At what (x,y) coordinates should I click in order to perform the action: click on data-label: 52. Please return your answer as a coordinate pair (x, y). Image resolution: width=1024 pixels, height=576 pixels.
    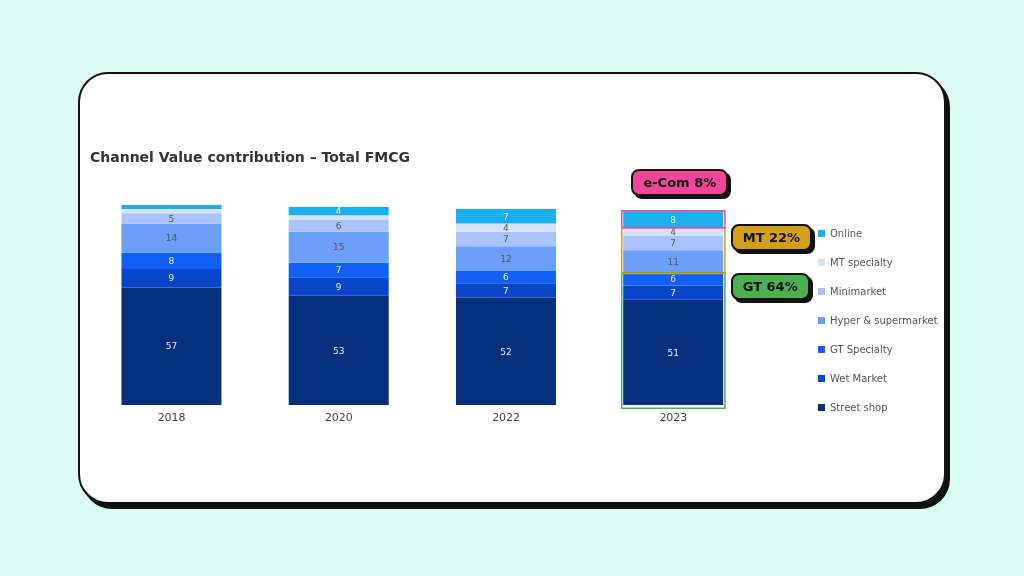
    Looking at the image, I should click on (506, 351).